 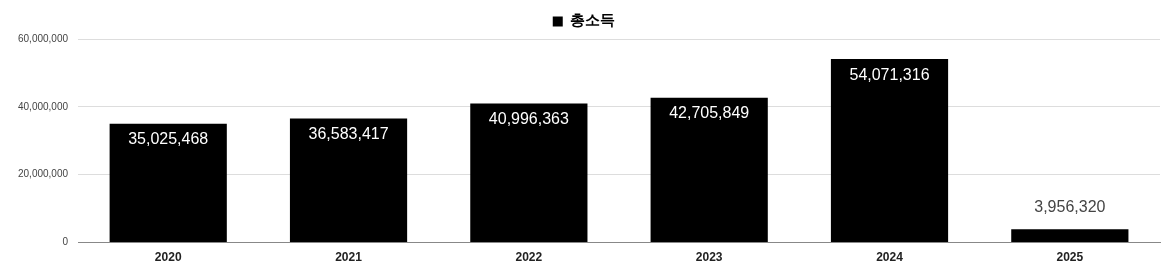 What do you see at coordinates (349, 257) in the screenshot?
I see `x-tick-label: 2021` at bounding box center [349, 257].